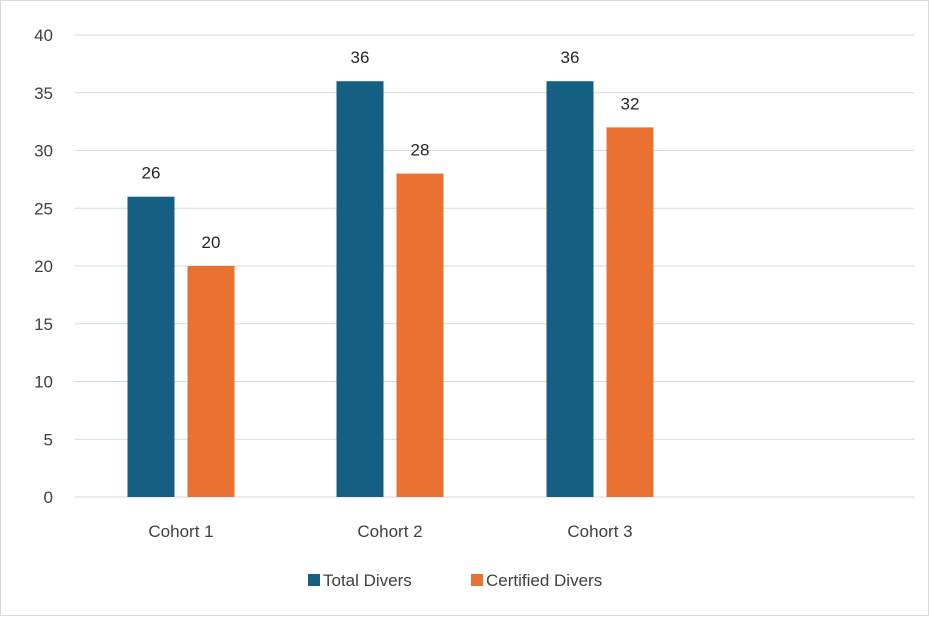 The image size is (929, 620). What do you see at coordinates (367, 580) in the screenshot?
I see `legend-label: Total Divers` at bounding box center [367, 580].